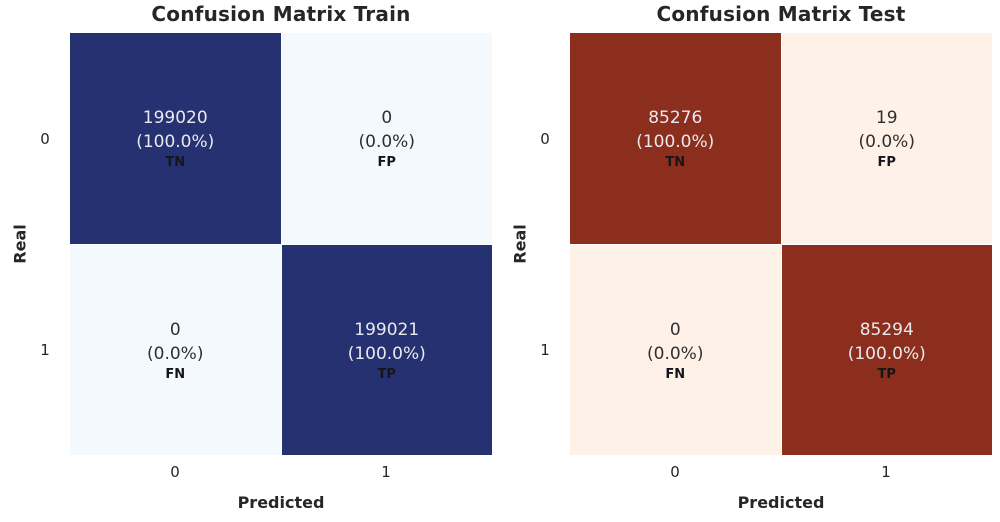  Describe the element at coordinates (886, 329) in the screenshot. I see `cell-value: 85294` at that location.